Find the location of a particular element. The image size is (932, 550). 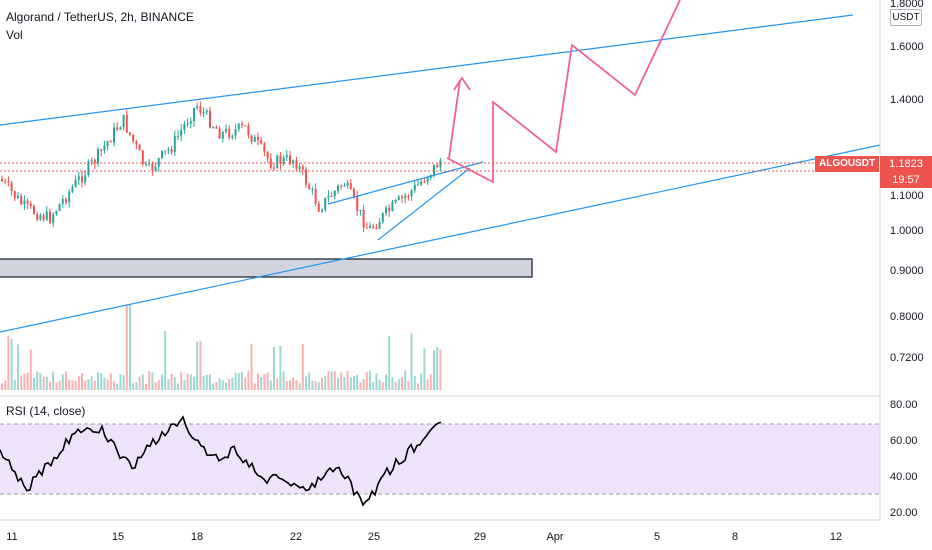

time-tick-label: Apr is located at coordinates (554, 537).